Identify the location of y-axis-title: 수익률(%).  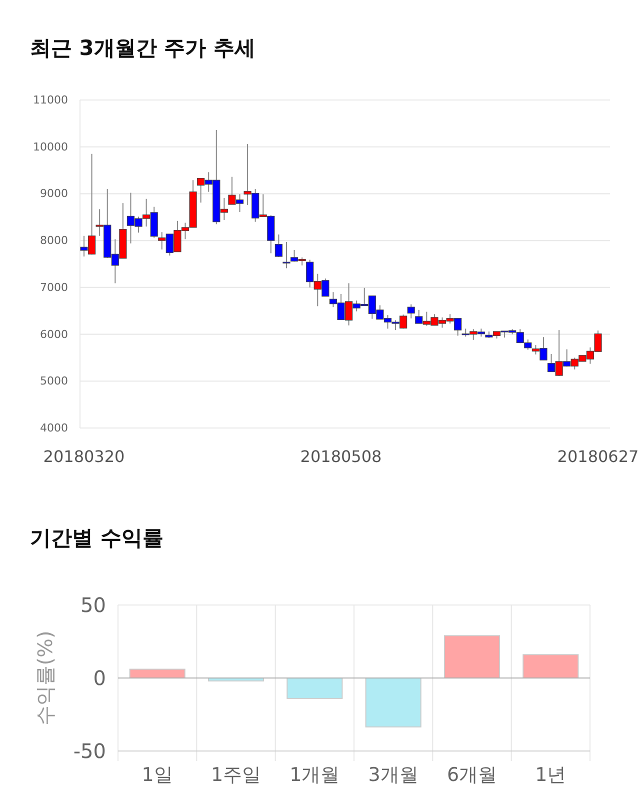
(45, 678).